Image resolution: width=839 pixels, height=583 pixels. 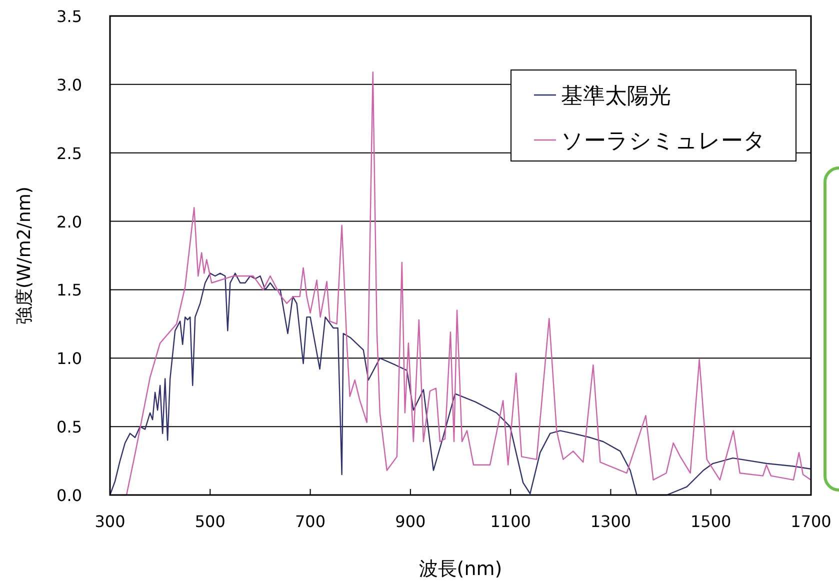 What do you see at coordinates (663, 141) in the screenshot?
I see `legend-label: ソーラシミュレータ` at bounding box center [663, 141].